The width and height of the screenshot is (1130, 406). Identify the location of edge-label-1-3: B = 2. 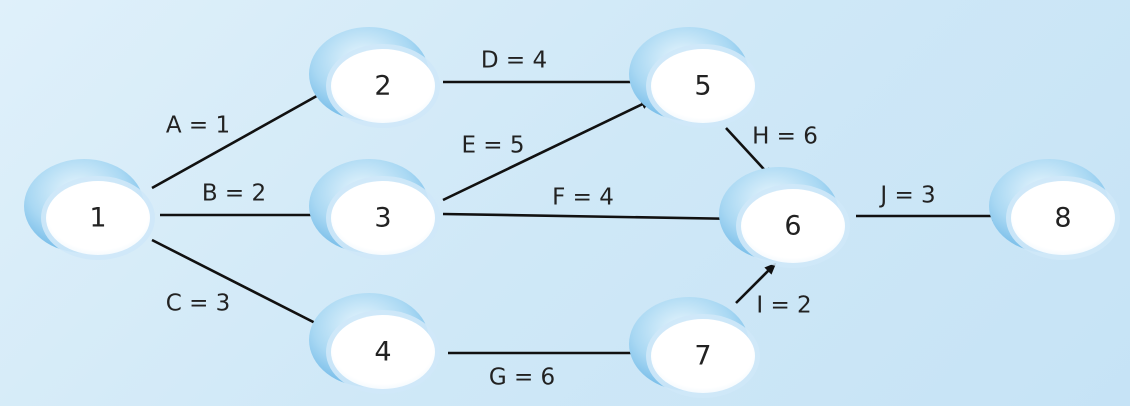
(234, 194).